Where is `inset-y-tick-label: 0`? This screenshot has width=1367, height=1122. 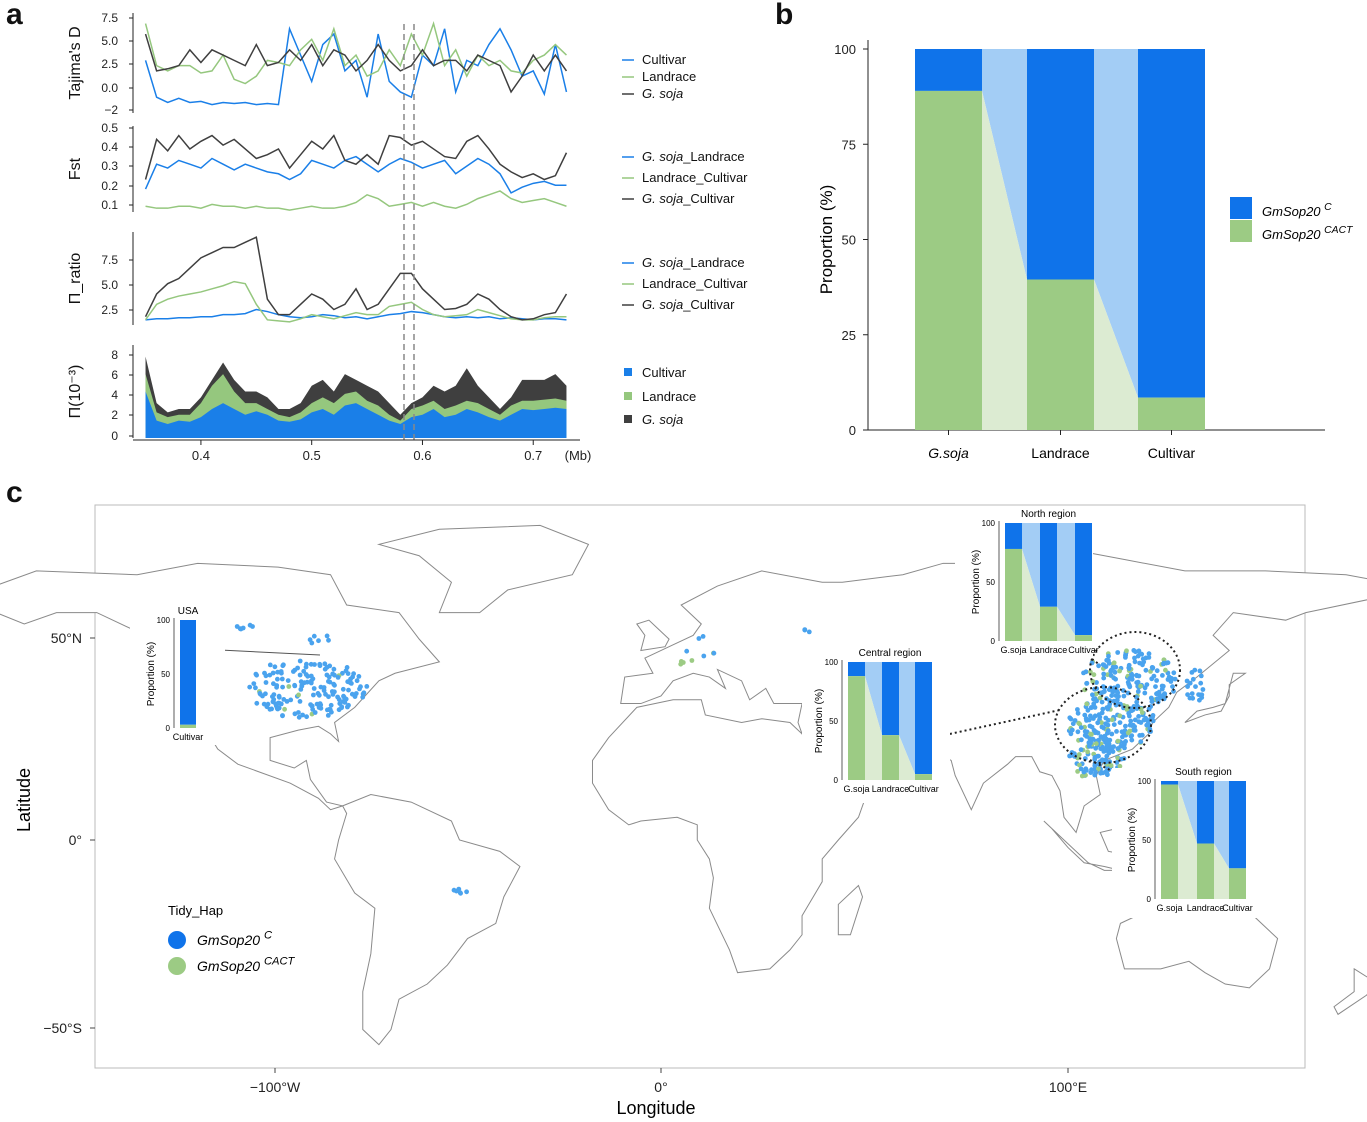
inset-y-tick-label: 0 is located at coordinates (836, 780).